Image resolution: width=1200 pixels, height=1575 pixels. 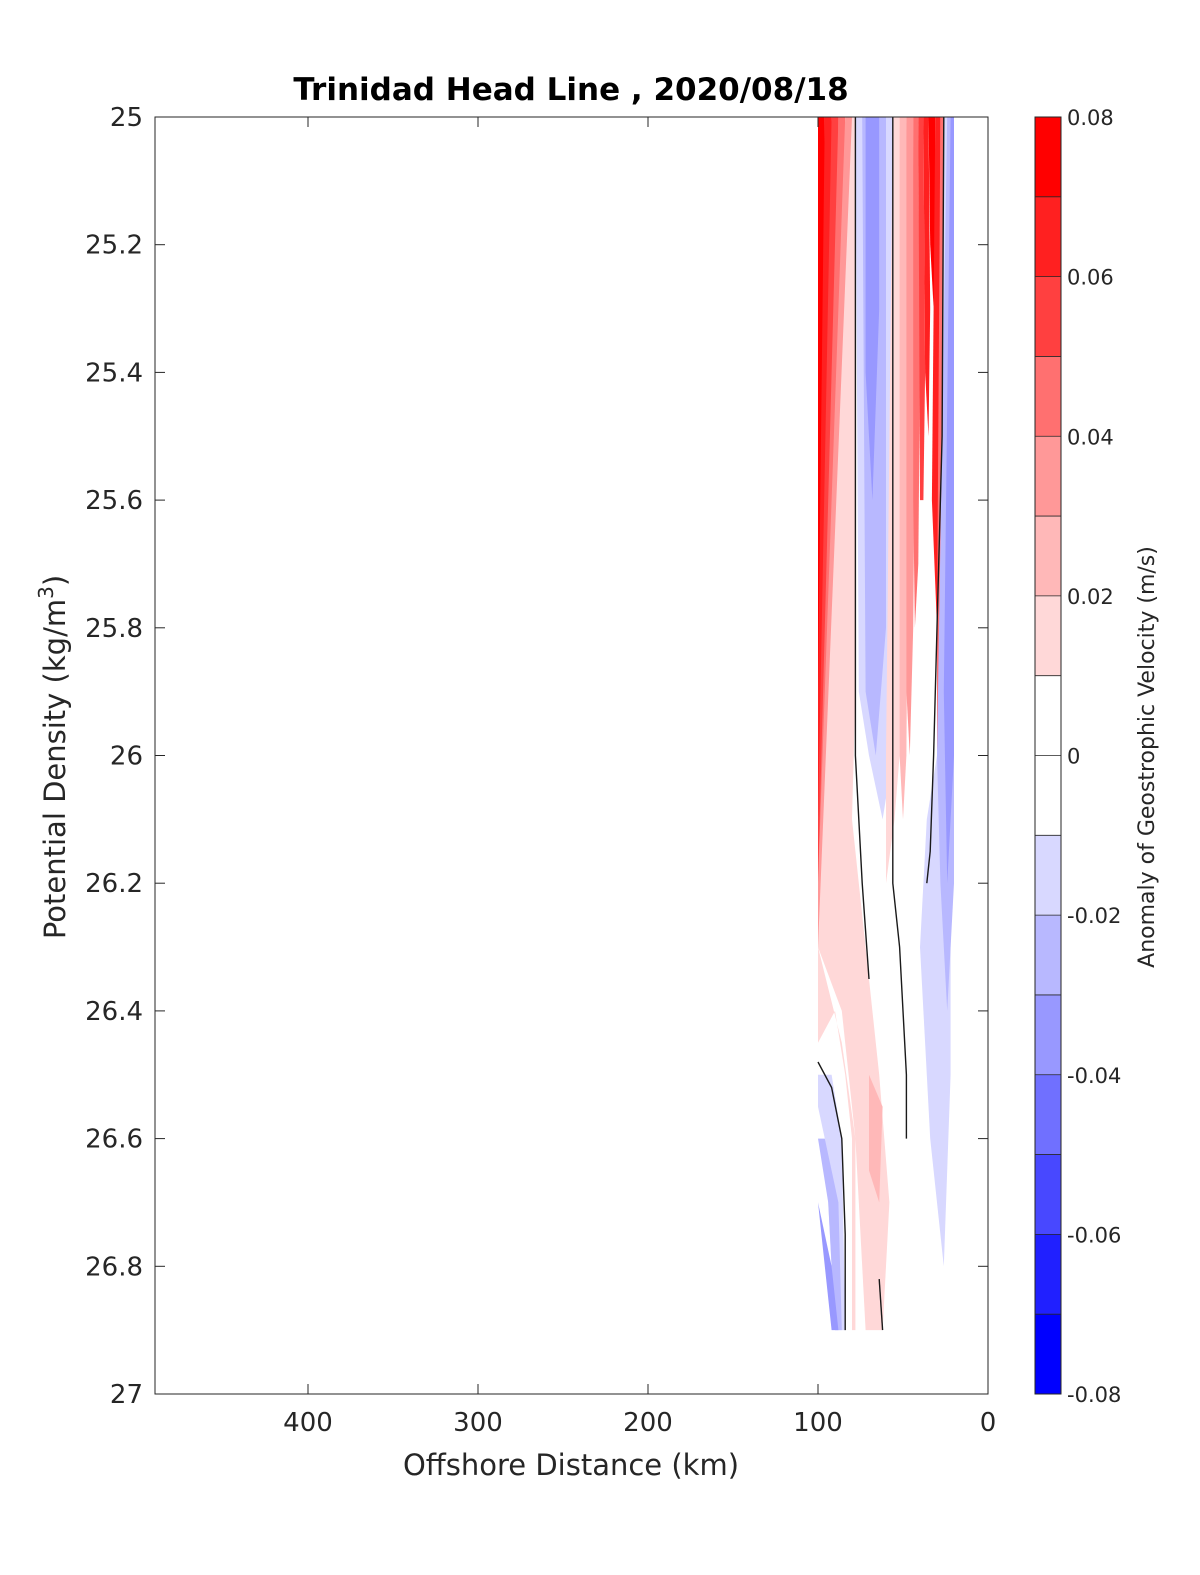 I want to click on y-axis-label-superscript: 3, so click(x=46, y=592).